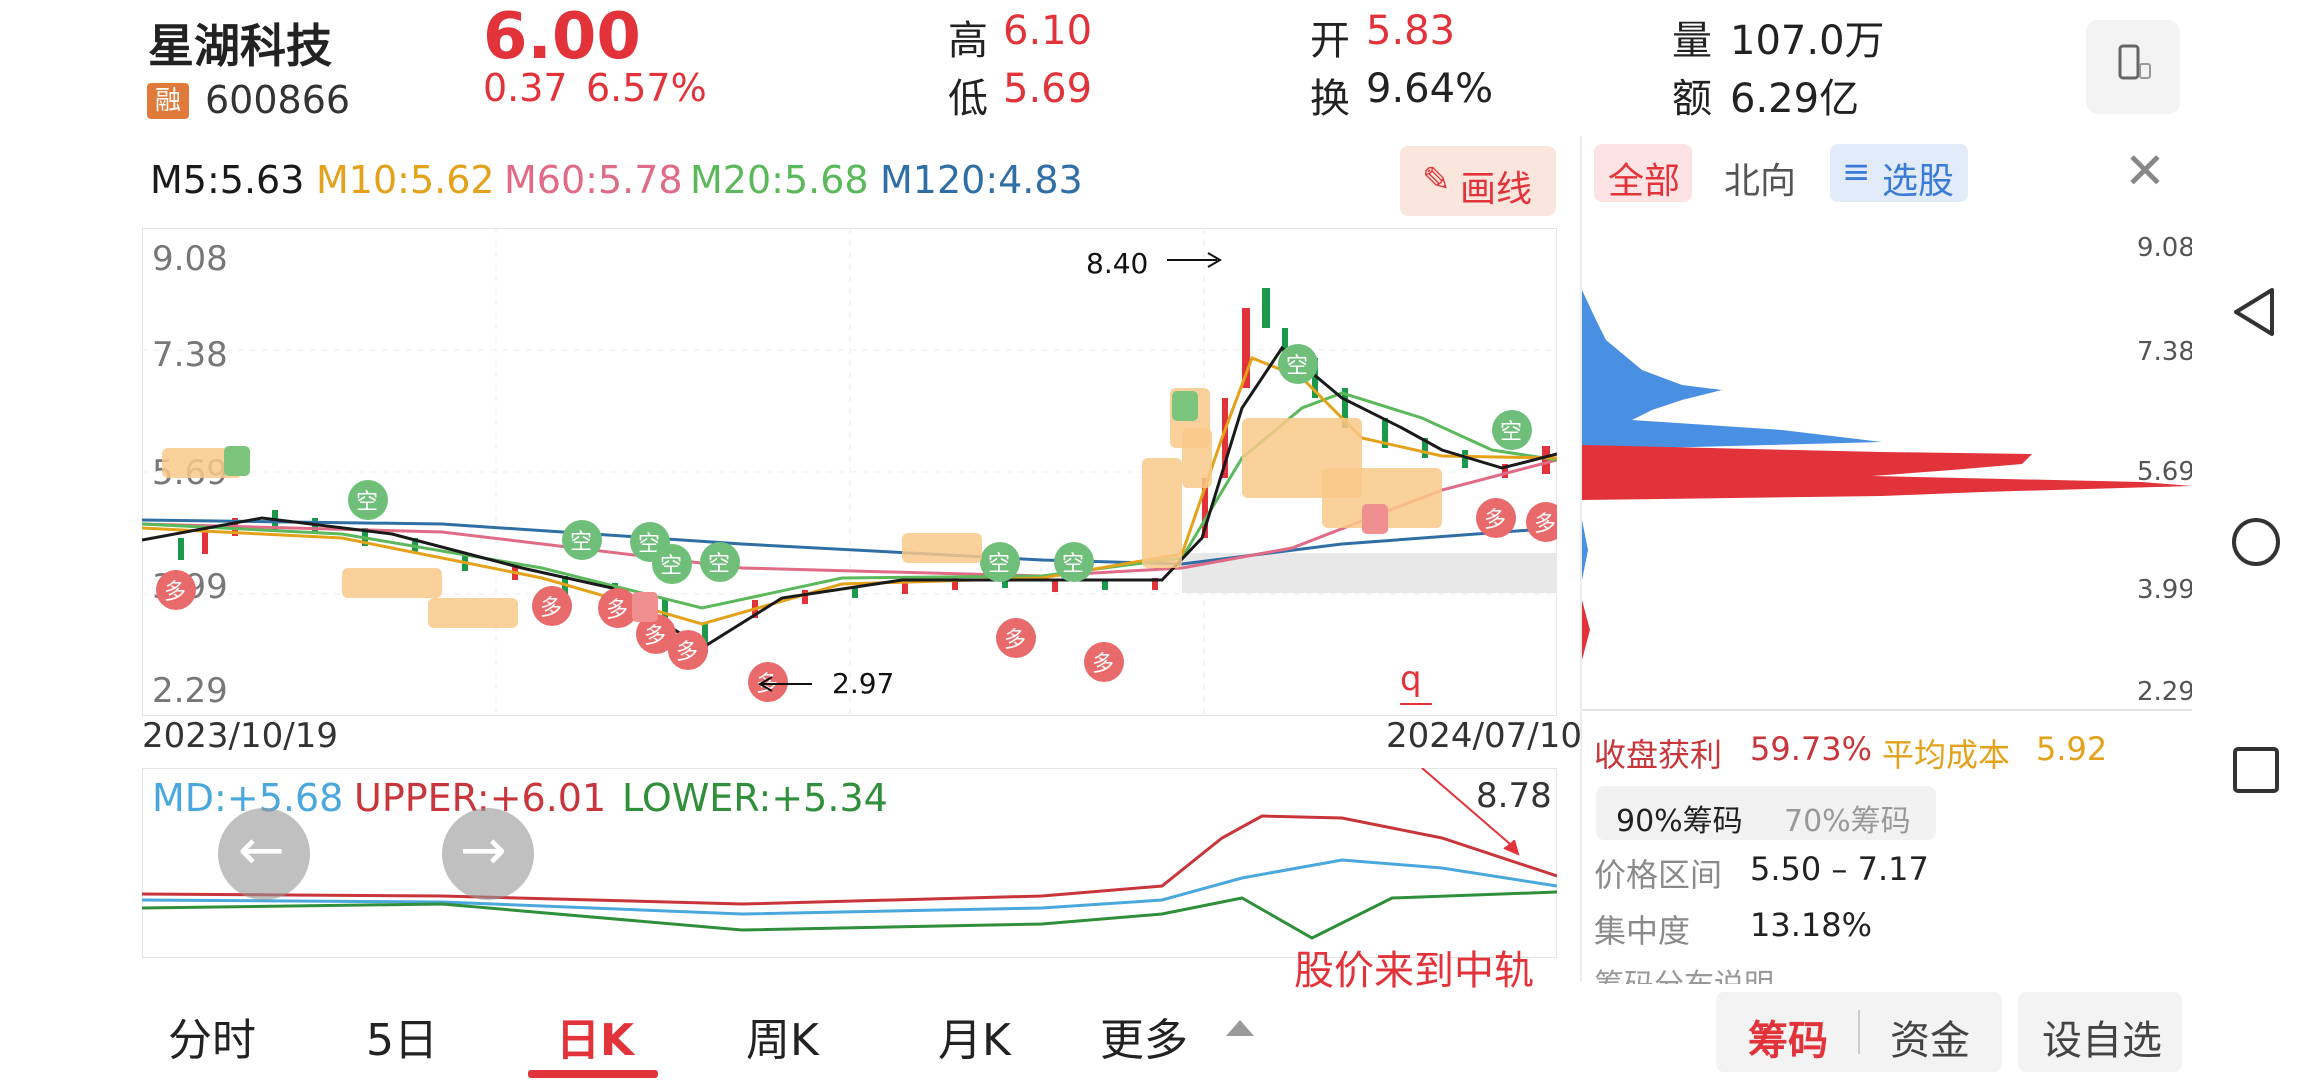 This screenshot has height=1080, width=2310. What do you see at coordinates (782, 1040) in the screenshot?
I see `tab-weekly-k: 周K` at bounding box center [782, 1040].